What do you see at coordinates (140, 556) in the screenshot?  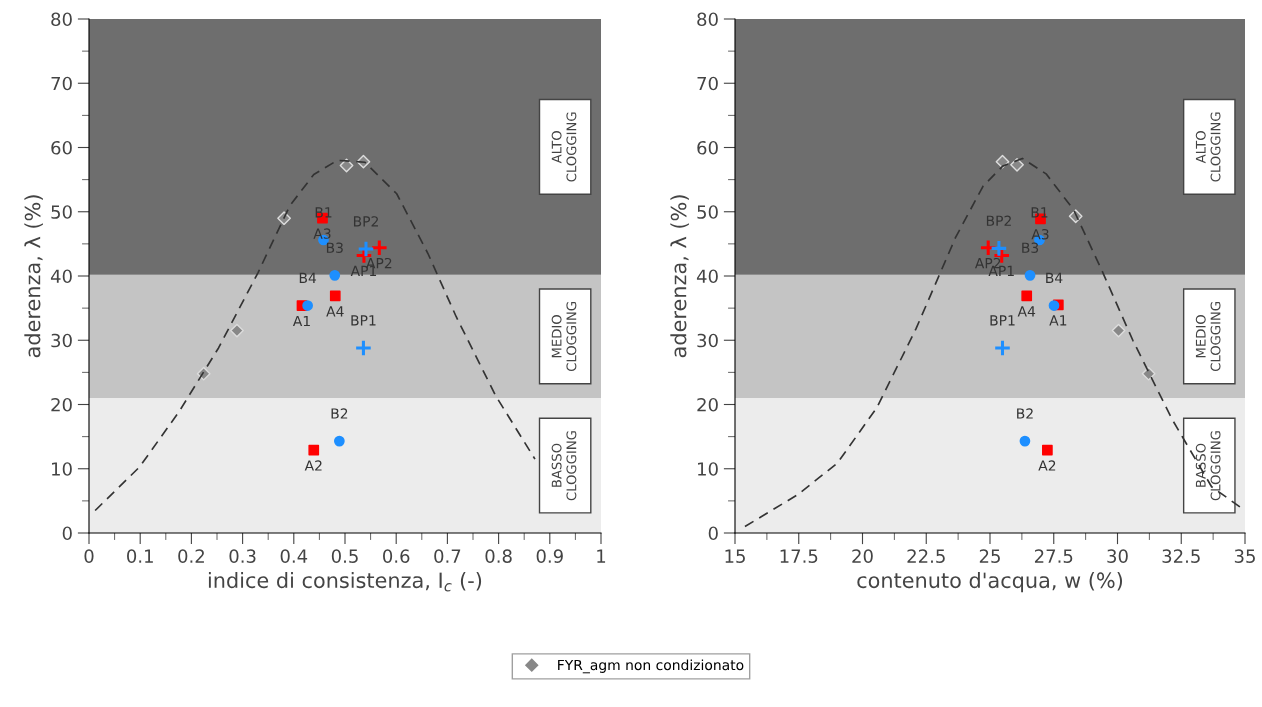 I see `x-tick-label: 0.1` at bounding box center [140, 556].